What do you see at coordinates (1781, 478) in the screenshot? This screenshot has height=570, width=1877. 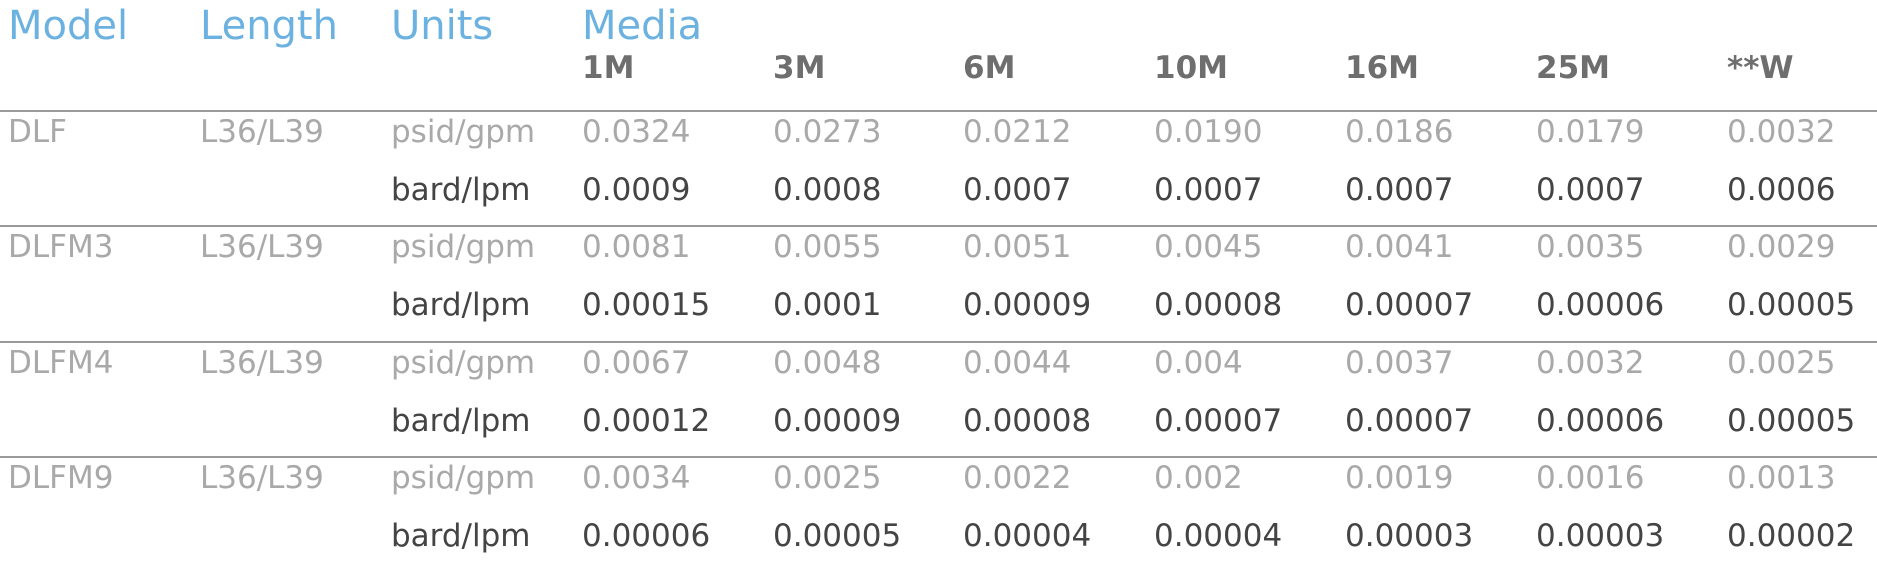 I see `value-cell: 0.0013` at bounding box center [1781, 478].